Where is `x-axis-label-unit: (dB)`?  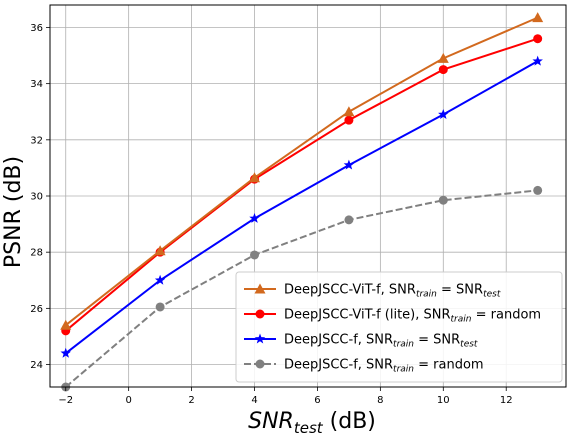
x-axis-label-unit: (dB) is located at coordinates (349, 421).